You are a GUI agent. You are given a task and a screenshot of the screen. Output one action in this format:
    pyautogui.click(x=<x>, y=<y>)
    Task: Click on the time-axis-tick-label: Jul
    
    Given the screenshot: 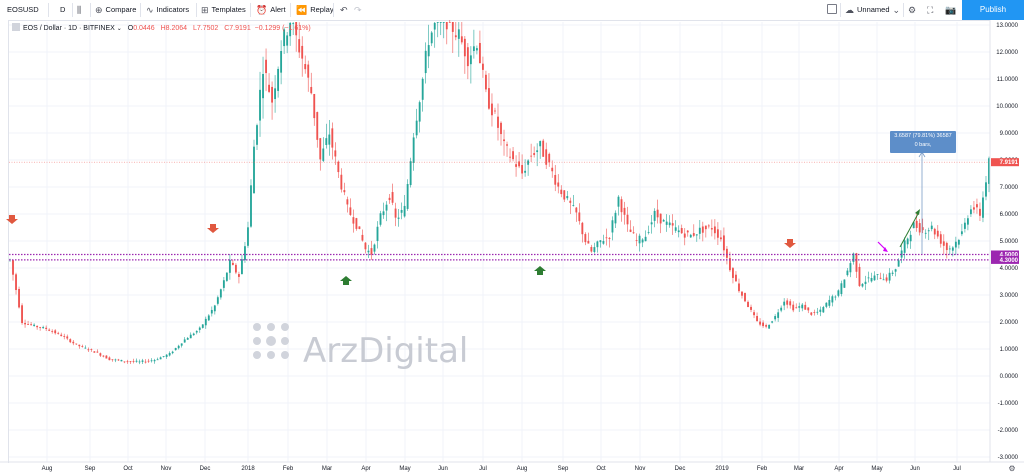 What is the action you would take?
    pyautogui.click(x=483, y=469)
    